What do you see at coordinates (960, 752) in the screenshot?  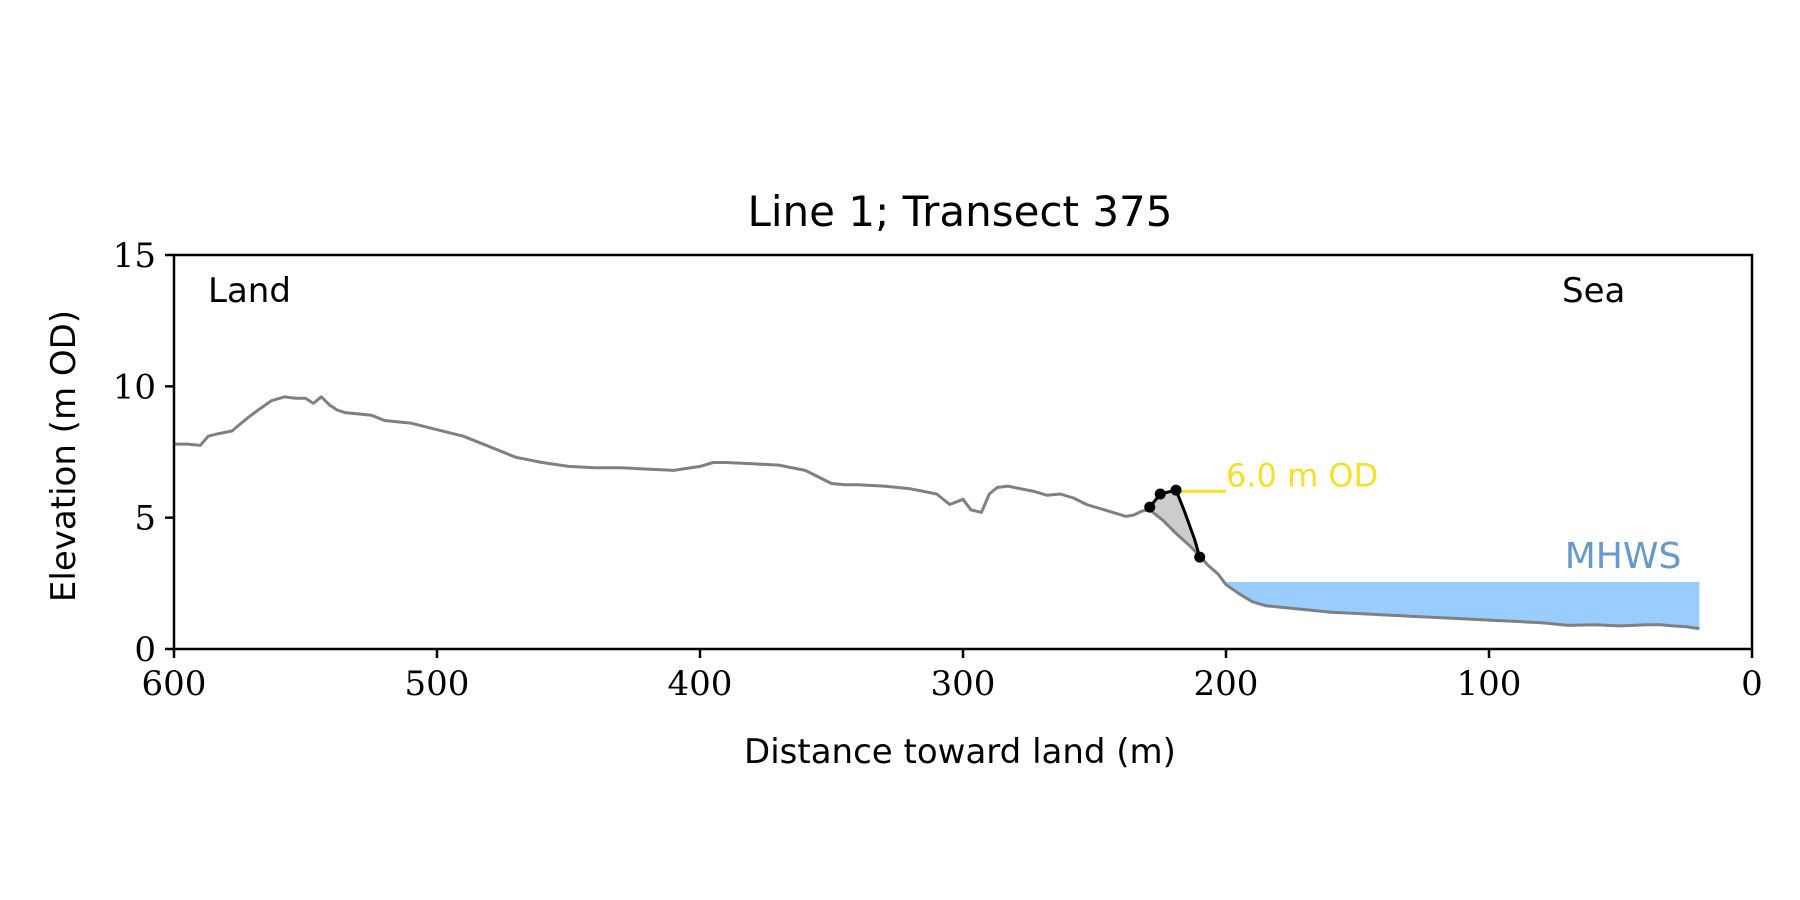 I see `x-axis-label: Distance toward land (m)` at bounding box center [960, 752].